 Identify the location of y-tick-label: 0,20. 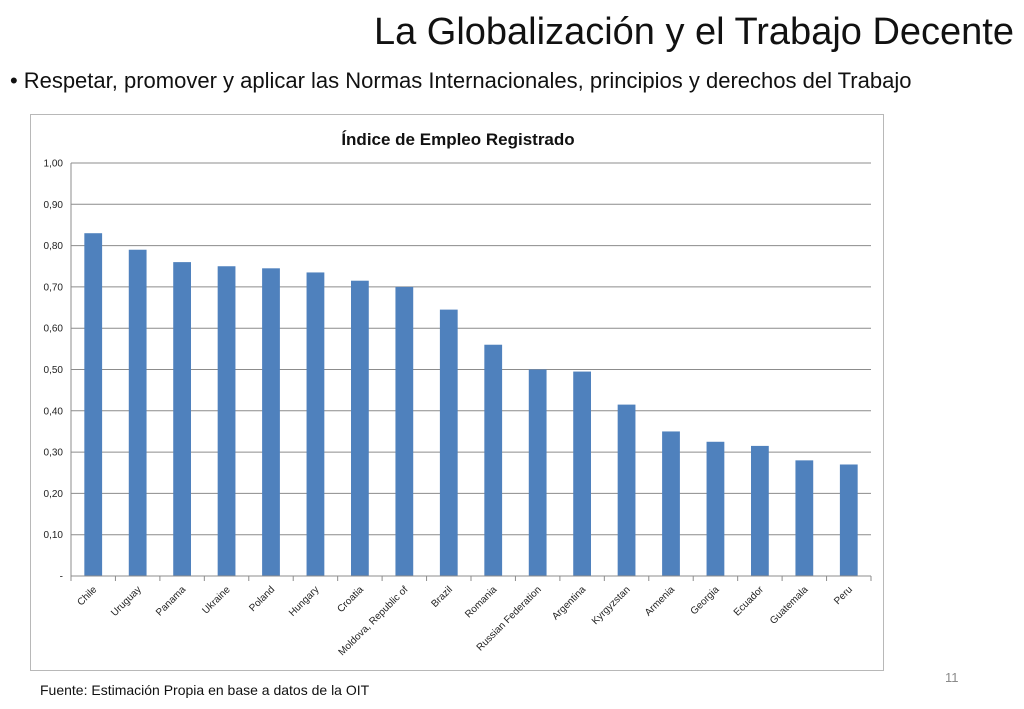
(54, 494).